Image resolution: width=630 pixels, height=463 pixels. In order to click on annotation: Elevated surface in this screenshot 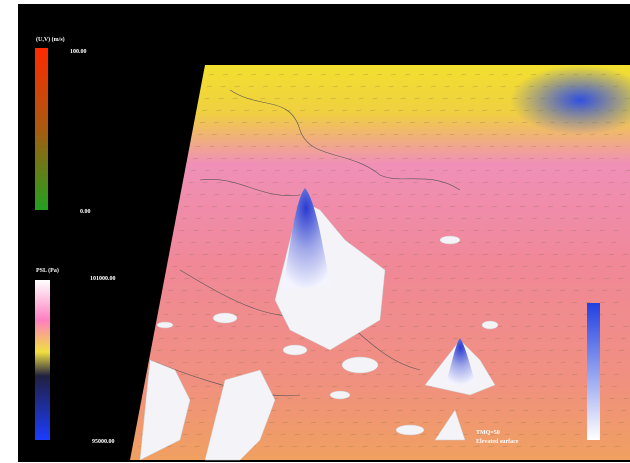, I will do `click(497, 442)`.